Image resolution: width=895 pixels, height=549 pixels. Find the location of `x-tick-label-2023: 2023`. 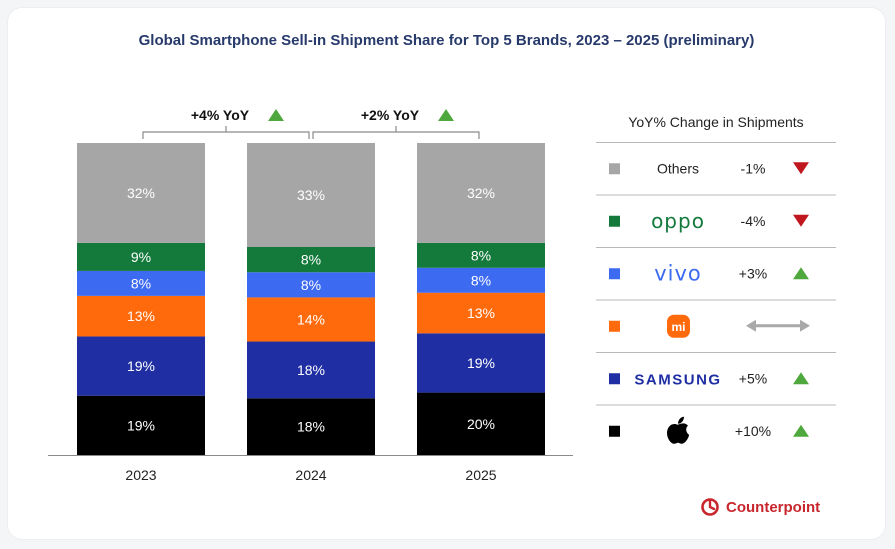

x-tick-label-2023: 2023 is located at coordinates (140, 475).